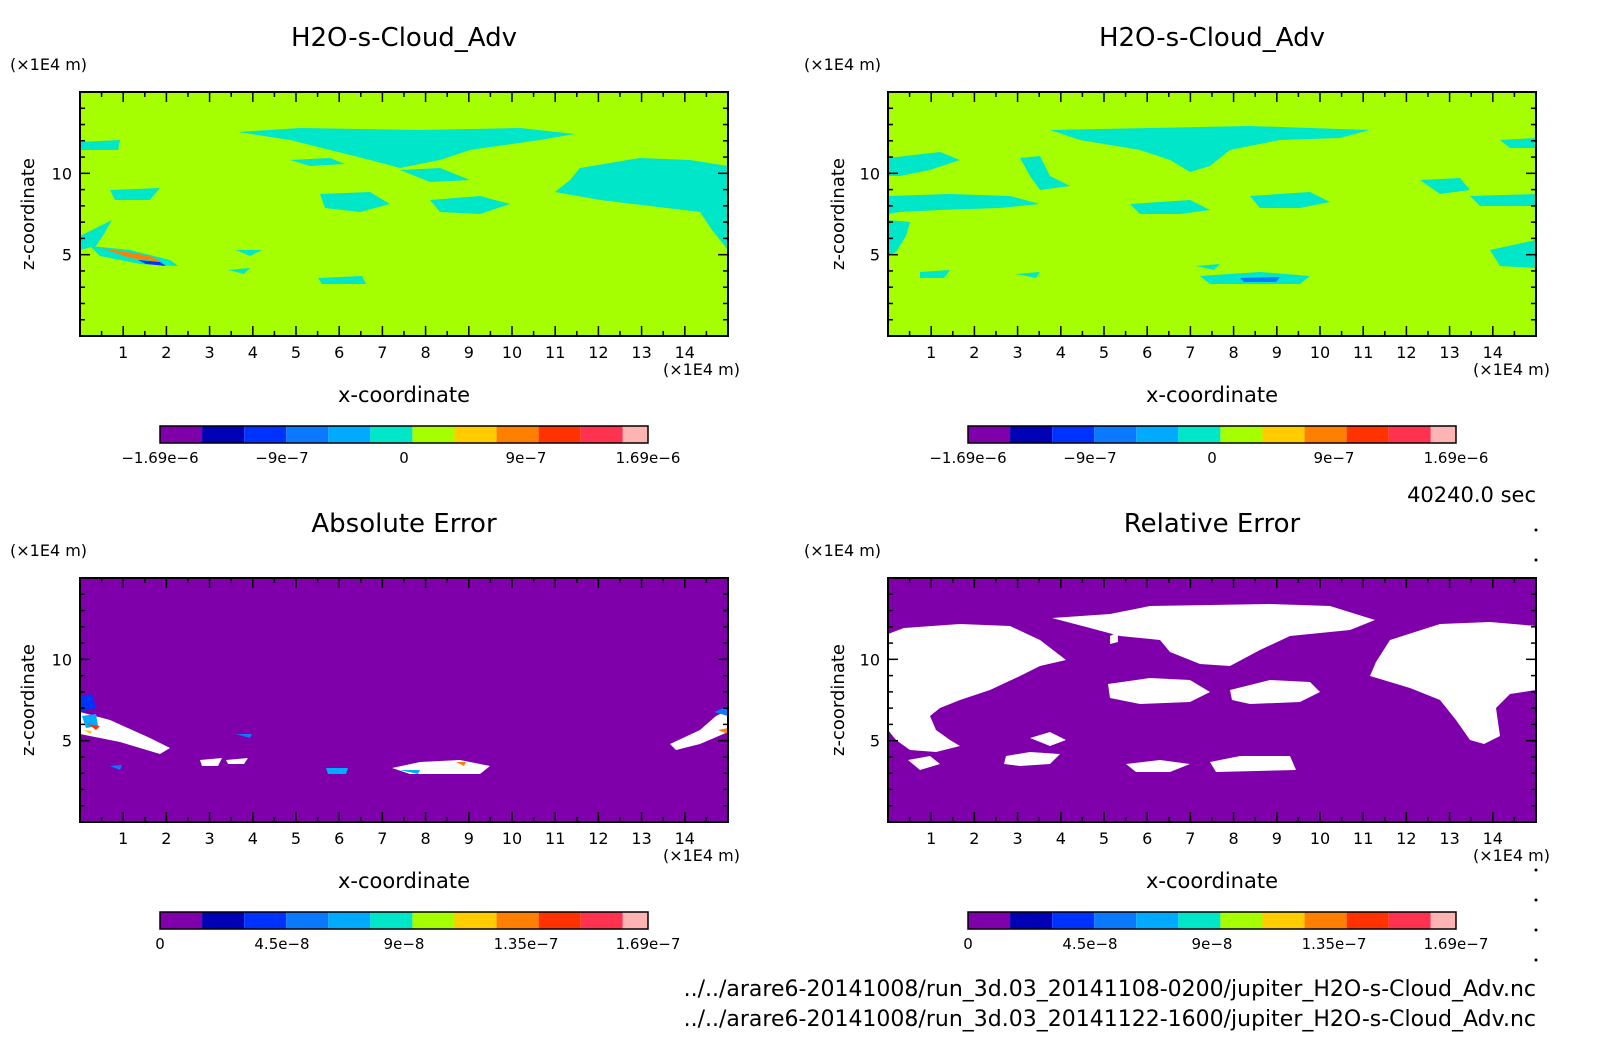 The height and width of the screenshot is (1054, 1604). I want to click on x-tick-label: 8, so click(426, 838).